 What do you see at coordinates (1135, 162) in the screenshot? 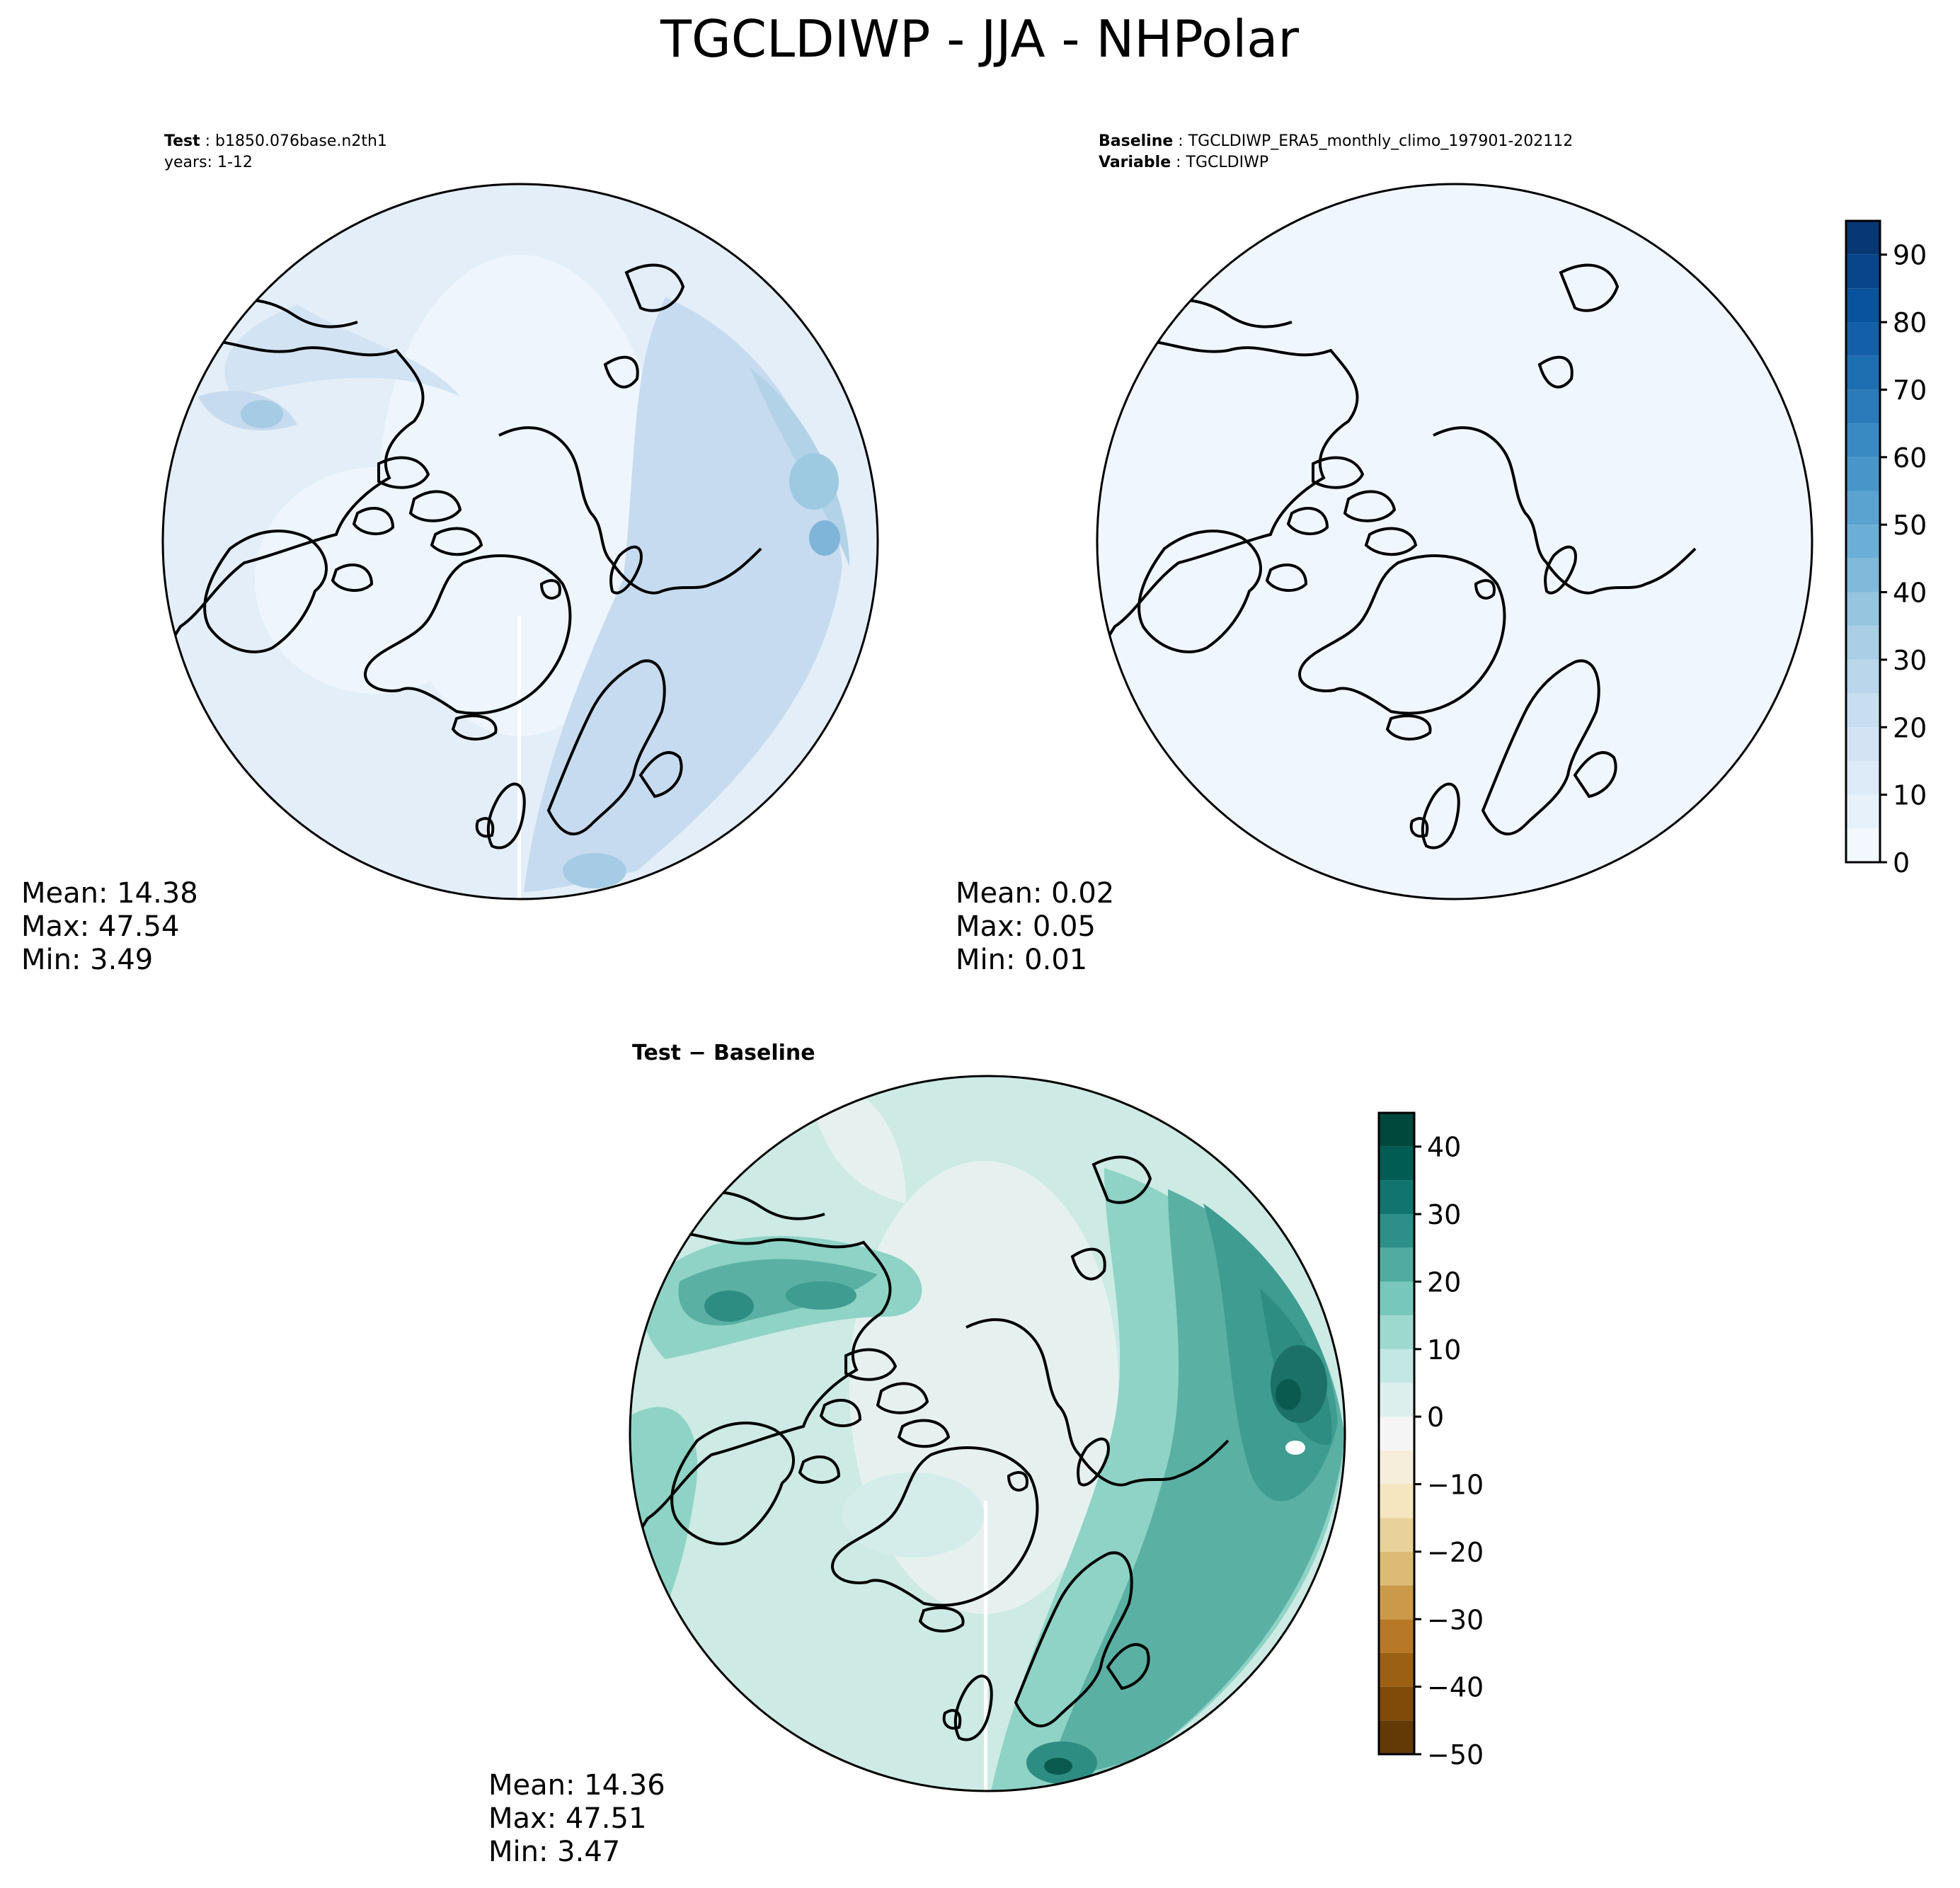
I see `panel-baseline-variable-key: Variable` at bounding box center [1135, 162].